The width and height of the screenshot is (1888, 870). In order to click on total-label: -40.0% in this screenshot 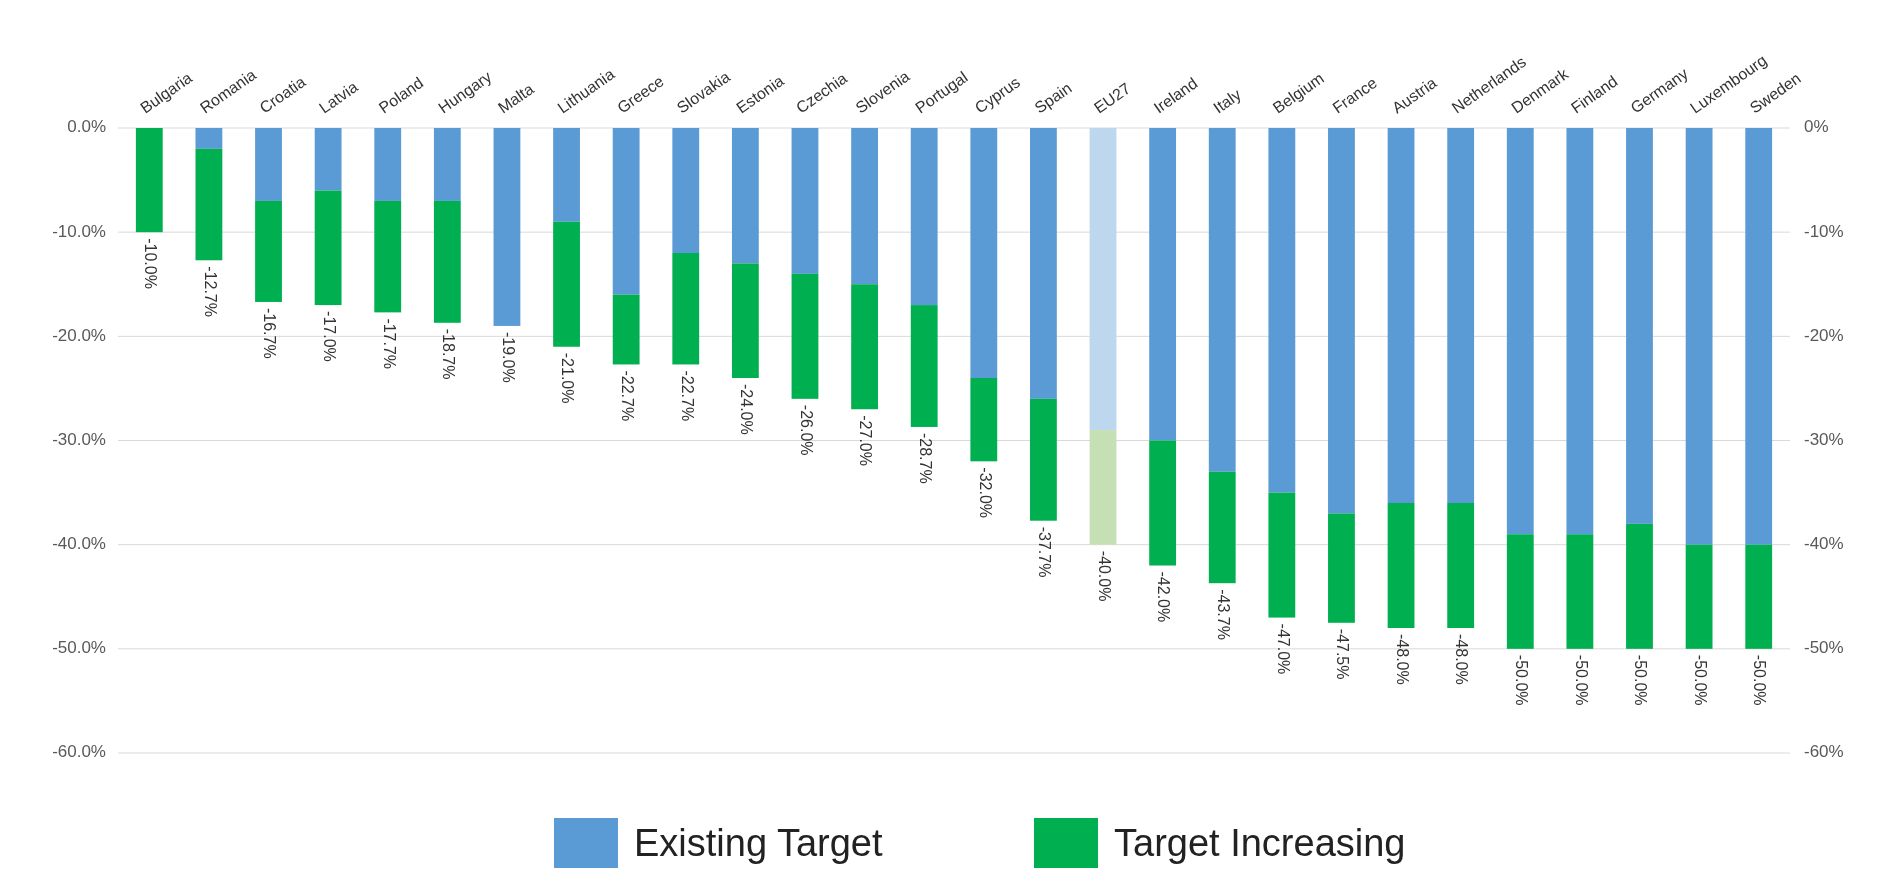, I will do `click(1104, 576)`.